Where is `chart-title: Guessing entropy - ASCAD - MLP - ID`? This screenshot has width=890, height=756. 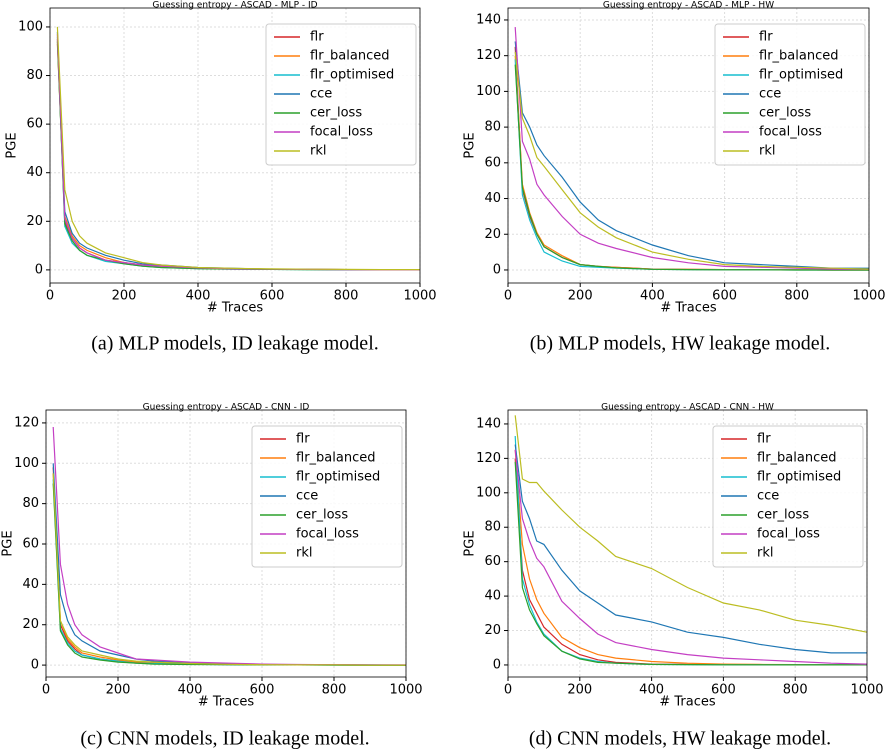 chart-title: Guessing entropy - ASCAD - MLP - ID is located at coordinates (234, 6).